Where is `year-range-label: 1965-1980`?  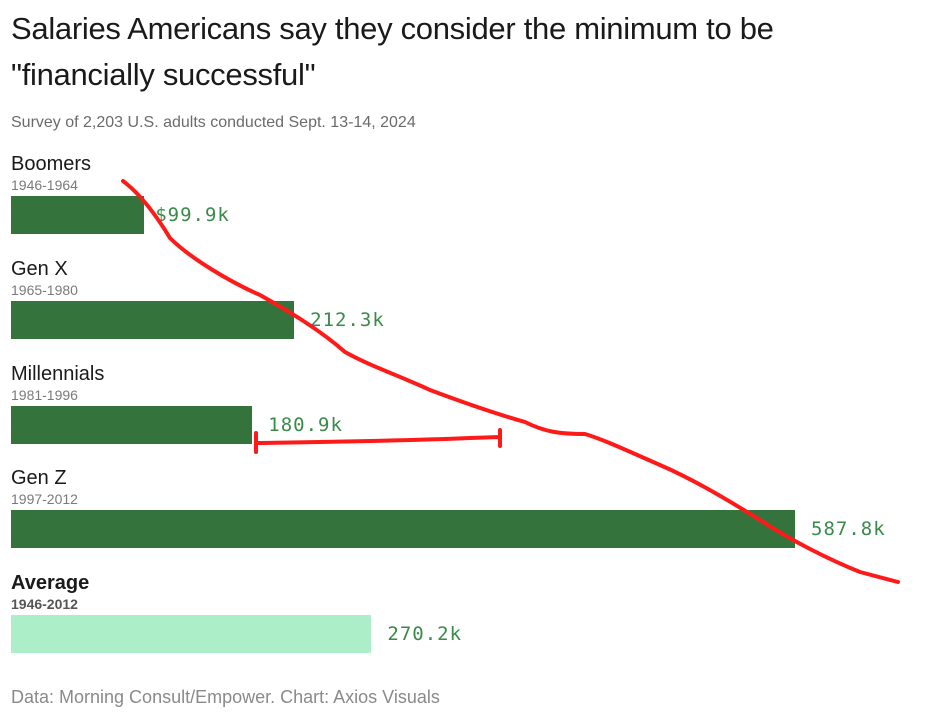 year-range-label: 1965-1980 is located at coordinates (44, 290).